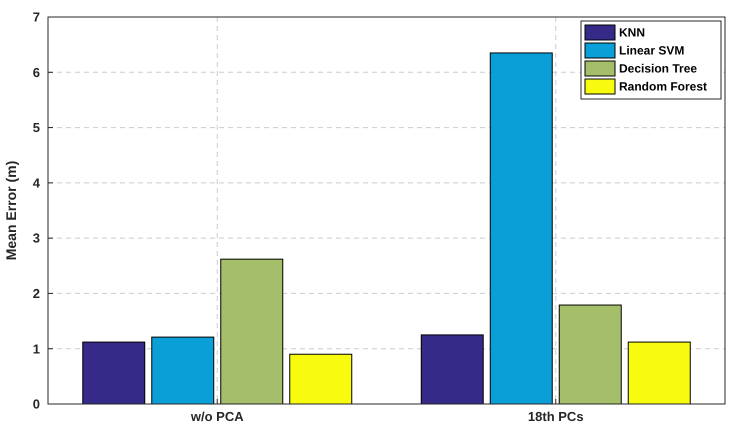  Describe the element at coordinates (36, 293) in the screenshot. I see `y-tick-label: 2` at that location.